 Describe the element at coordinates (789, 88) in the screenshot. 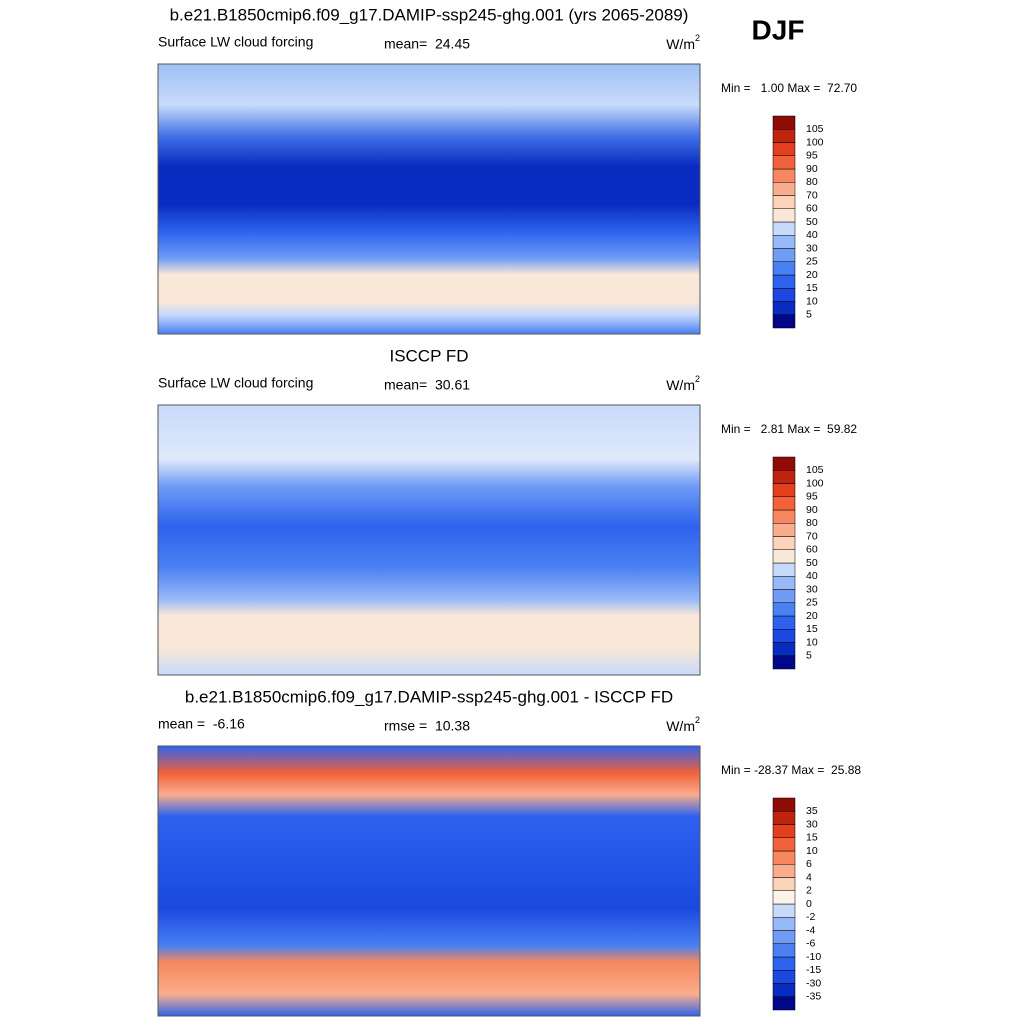

I see `min-max: Min = 1.00 Max = 72.70` at that location.